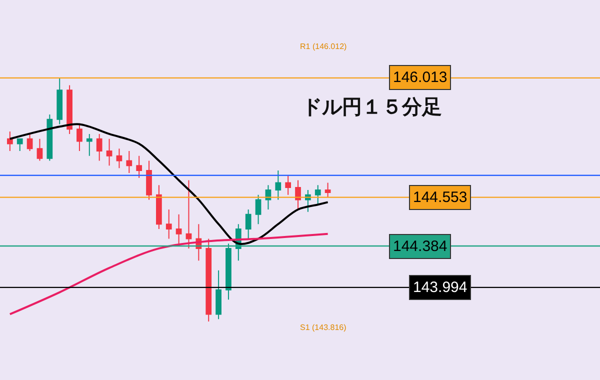 Image resolution: width=600 pixels, height=380 pixels. What do you see at coordinates (324, 46) in the screenshot?
I see `text: R1 (146.012)` at bounding box center [324, 46].